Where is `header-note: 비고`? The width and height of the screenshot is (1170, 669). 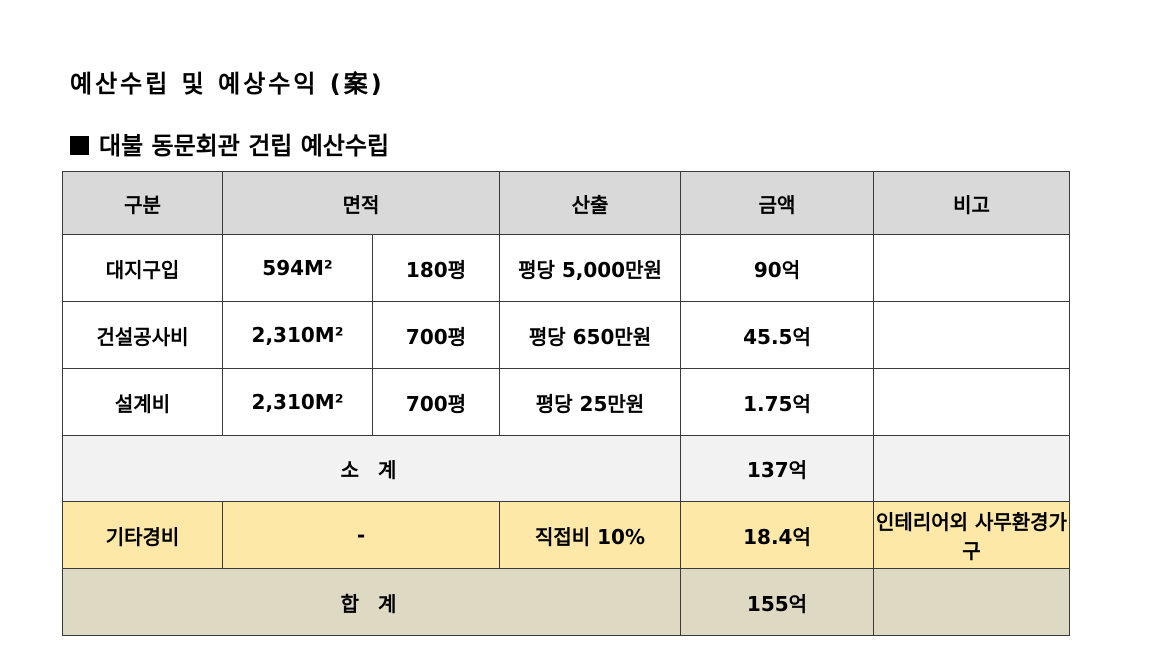
header-note: 비고 is located at coordinates (971, 203).